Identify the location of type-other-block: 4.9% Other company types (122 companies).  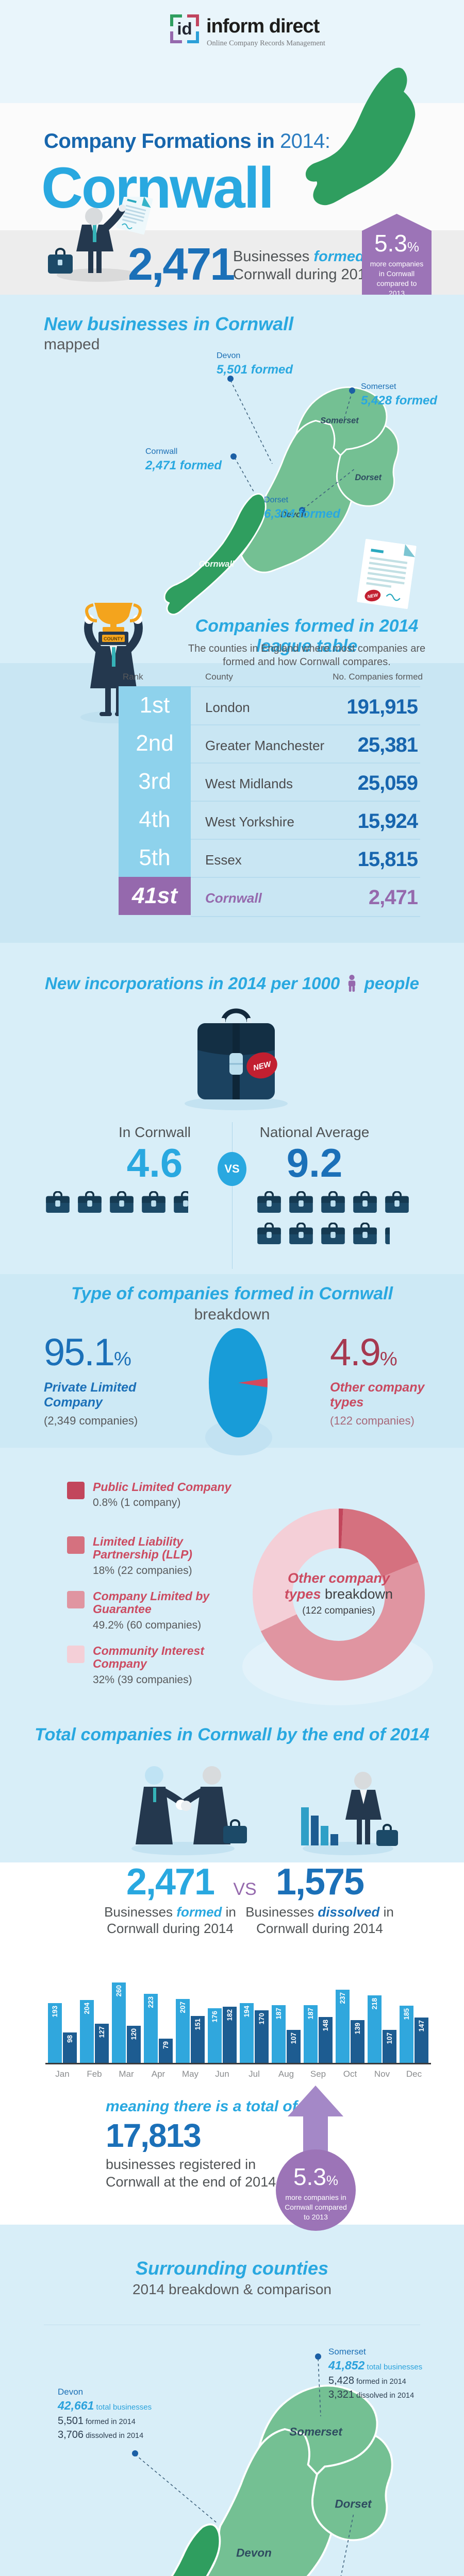
(386, 1379).